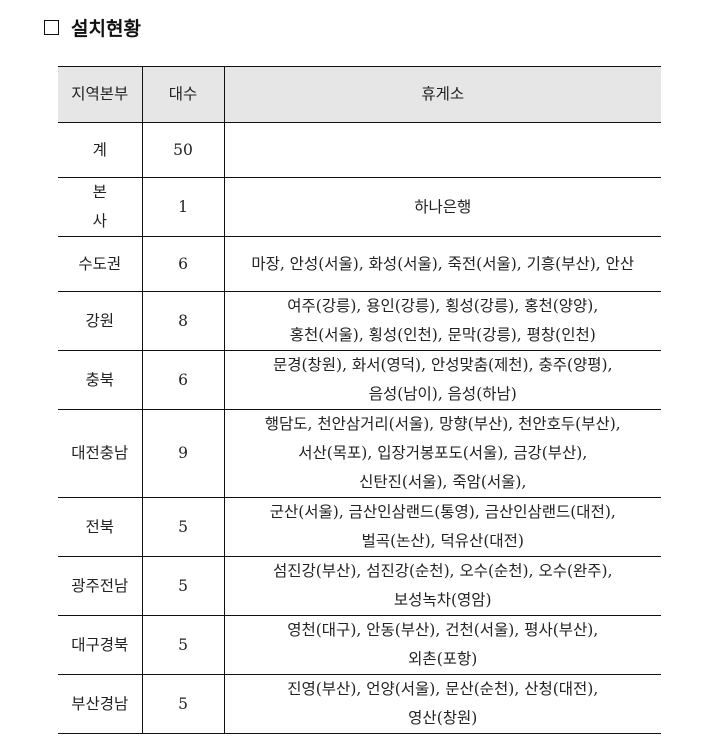  Describe the element at coordinates (106, 29) in the screenshot. I see `section-title-text: 설치현황` at that location.